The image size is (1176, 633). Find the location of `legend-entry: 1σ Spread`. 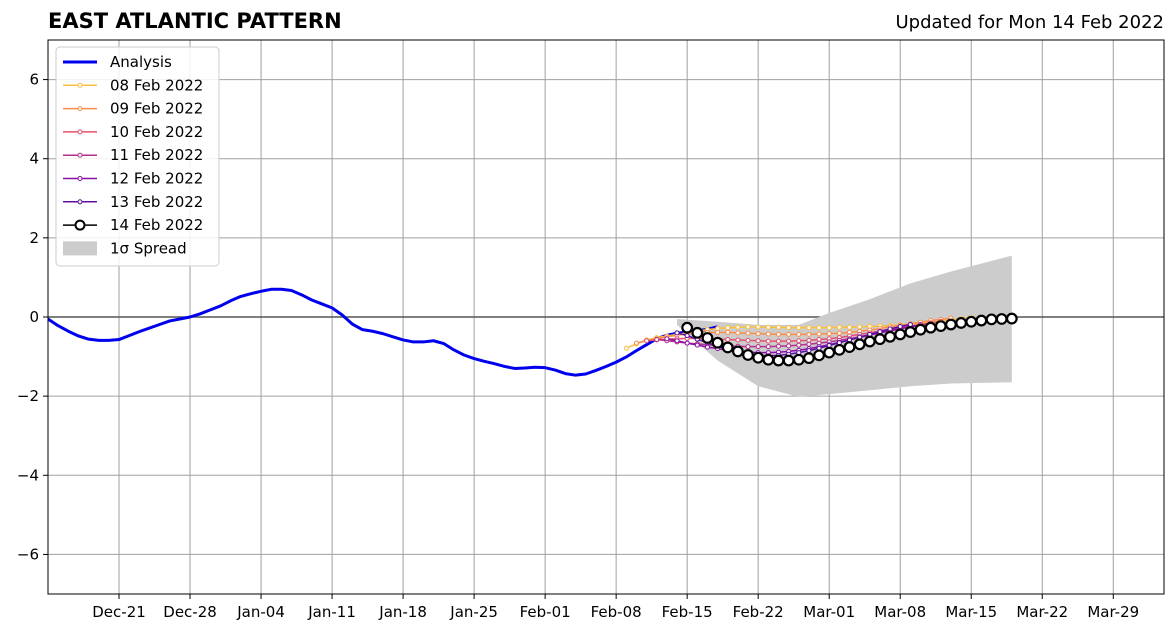

legend-entry: 1σ Spread is located at coordinates (125, 248).